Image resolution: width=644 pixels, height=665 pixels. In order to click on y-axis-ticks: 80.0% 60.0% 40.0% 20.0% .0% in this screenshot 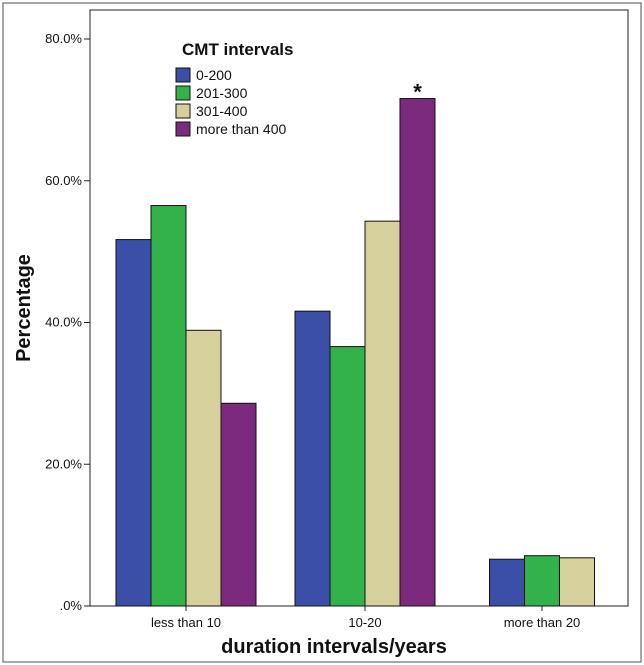, I will do `click(67, 322)`.